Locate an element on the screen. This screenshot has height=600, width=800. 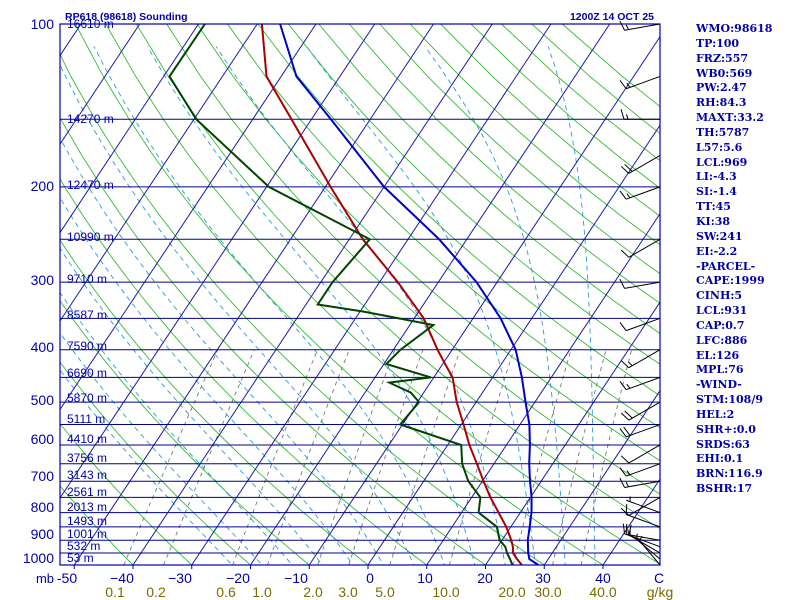
pressure-label: 500 is located at coordinates (43, 400).